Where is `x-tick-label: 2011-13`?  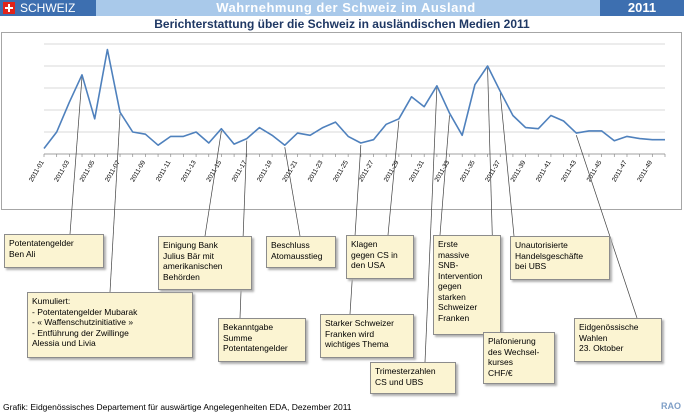
x-tick-label: 2011-13 is located at coordinates (189, 171).